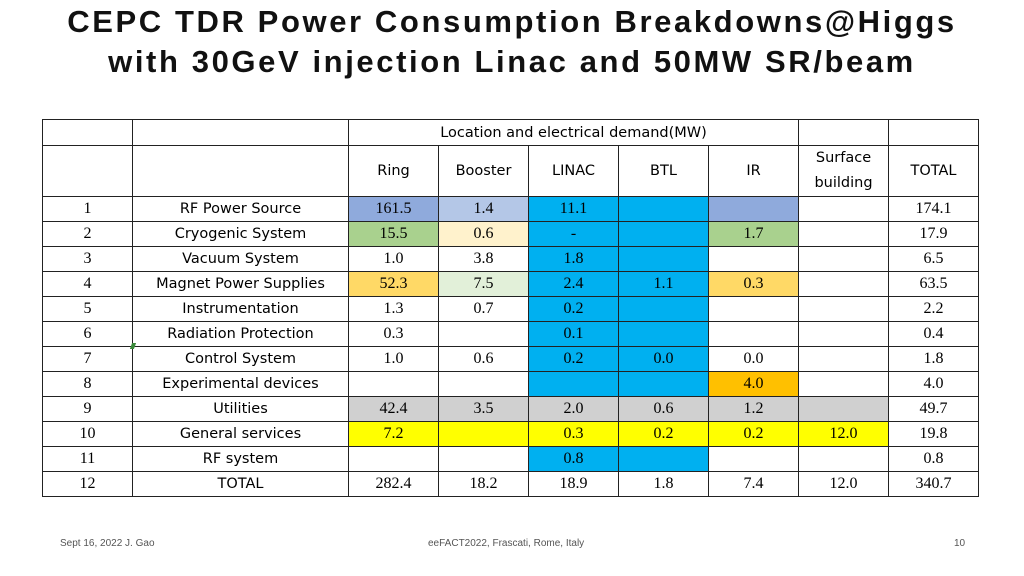  What do you see at coordinates (663, 284) in the screenshot?
I see `cell-btl: 1.1` at bounding box center [663, 284].